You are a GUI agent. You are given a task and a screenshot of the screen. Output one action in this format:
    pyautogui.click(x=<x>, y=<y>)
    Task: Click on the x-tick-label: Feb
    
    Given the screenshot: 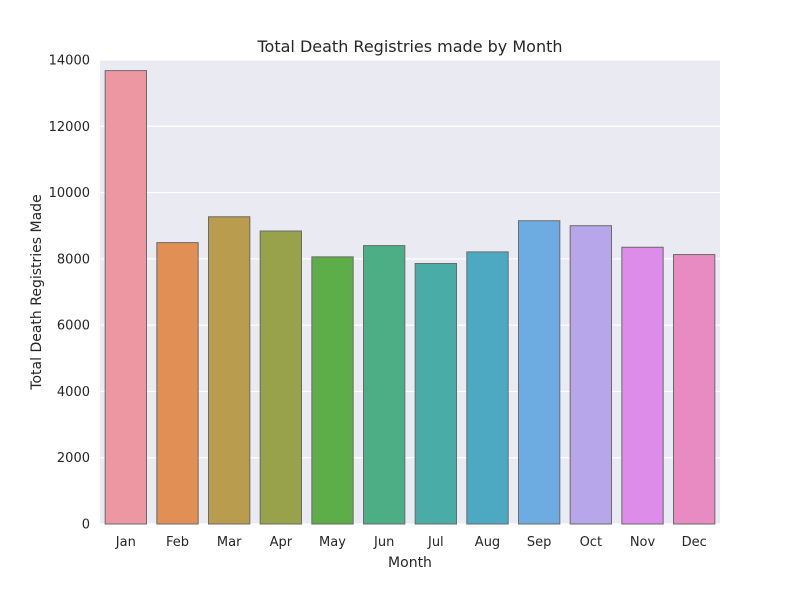 What is the action you would take?
    pyautogui.click(x=177, y=542)
    